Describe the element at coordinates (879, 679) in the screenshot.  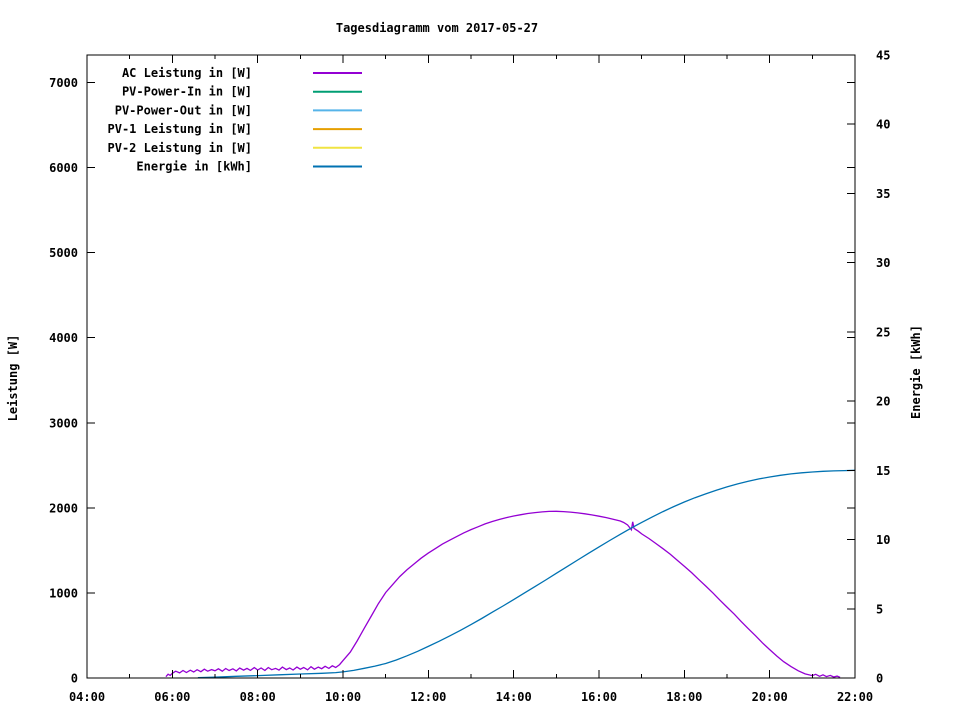
I see `y-right-tick-label: 0` at that location.